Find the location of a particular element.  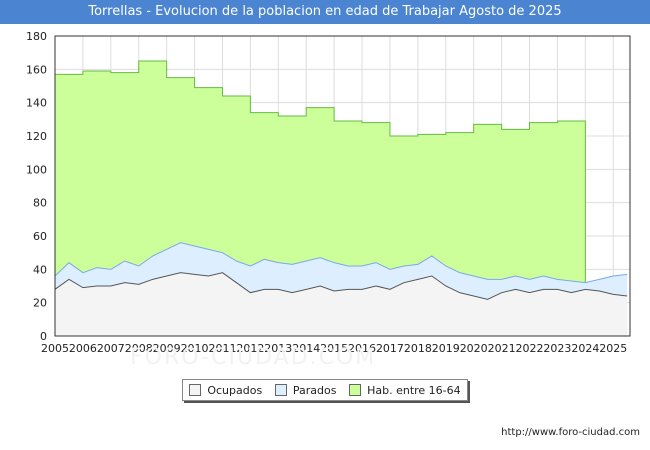

x-tick-label: 2023 is located at coordinates (557, 348).